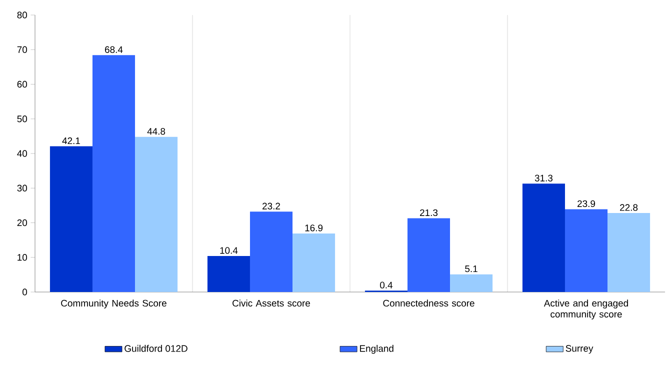  I want to click on data-label: 68.4, so click(114, 49).